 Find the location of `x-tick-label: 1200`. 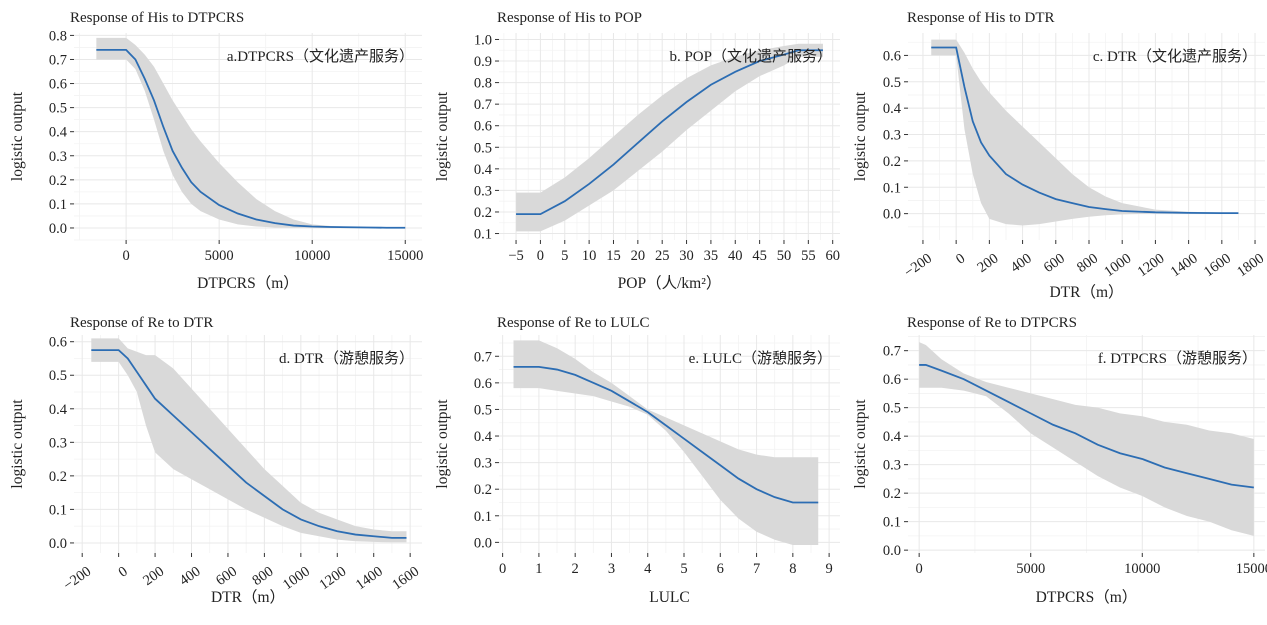

x-tick-label: 1200 is located at coordinates (1151, 265).